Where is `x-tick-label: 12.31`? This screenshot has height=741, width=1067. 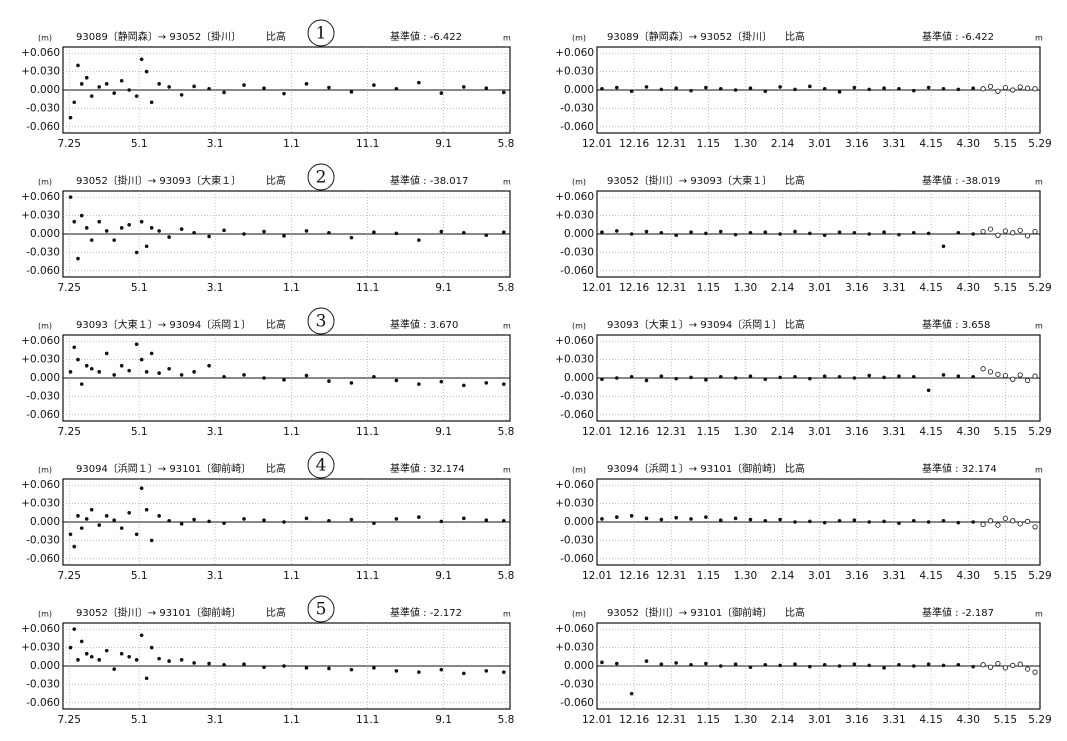
x-tick-label: 12.31 is located at coordinates (671, 432).